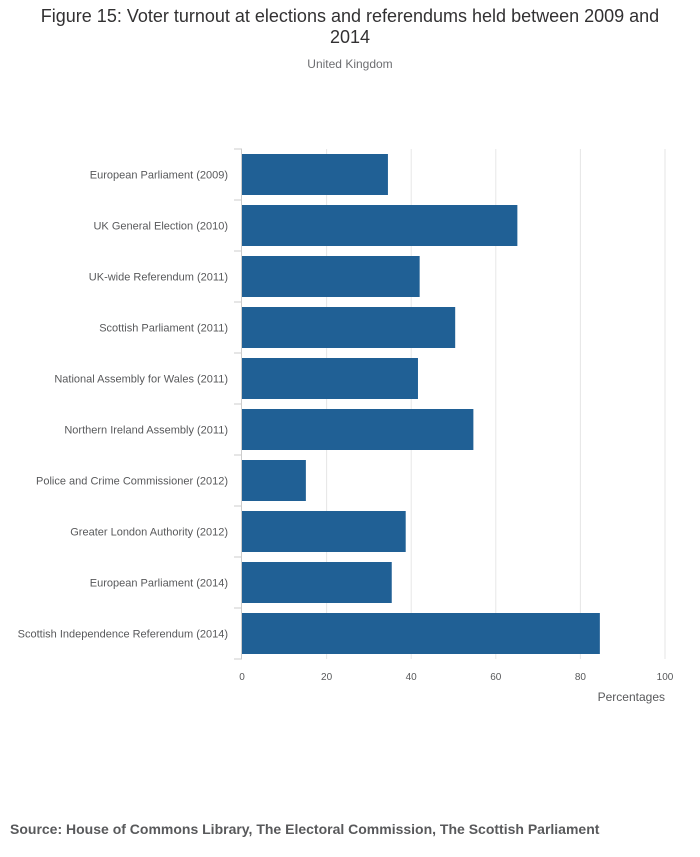  I want to click on category-label: Scottish Independence Referendum (2014), so click(123, 635).